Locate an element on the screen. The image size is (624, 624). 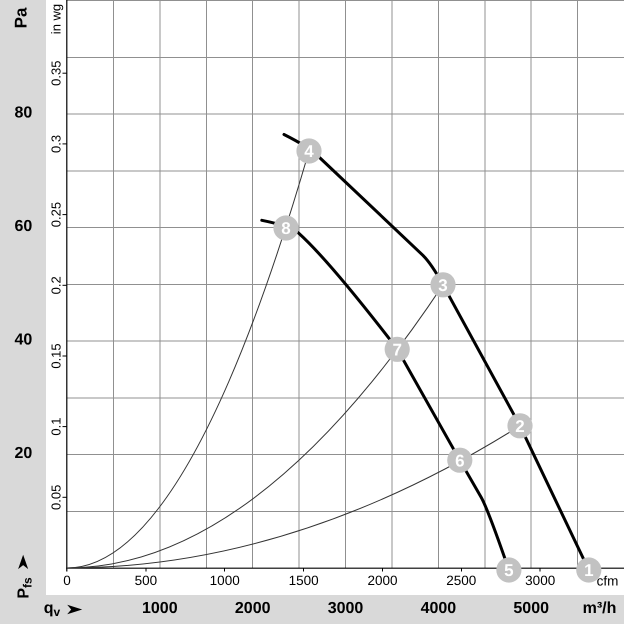
svg-text: 60 is located at coordinates (24, 226).